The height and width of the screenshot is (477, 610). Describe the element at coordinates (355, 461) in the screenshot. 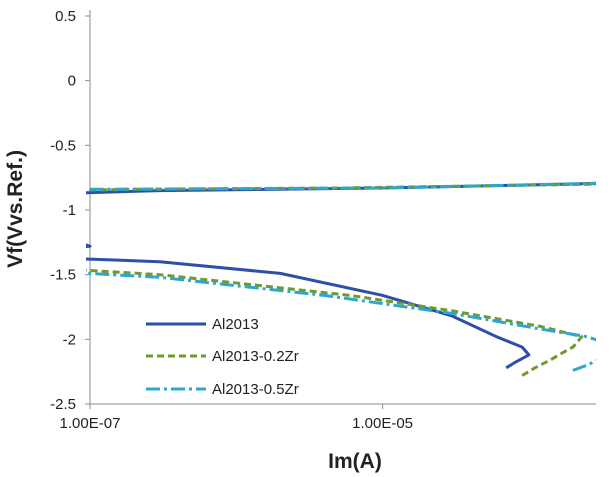

I see `x-axis-title: Im(A)` at that location.